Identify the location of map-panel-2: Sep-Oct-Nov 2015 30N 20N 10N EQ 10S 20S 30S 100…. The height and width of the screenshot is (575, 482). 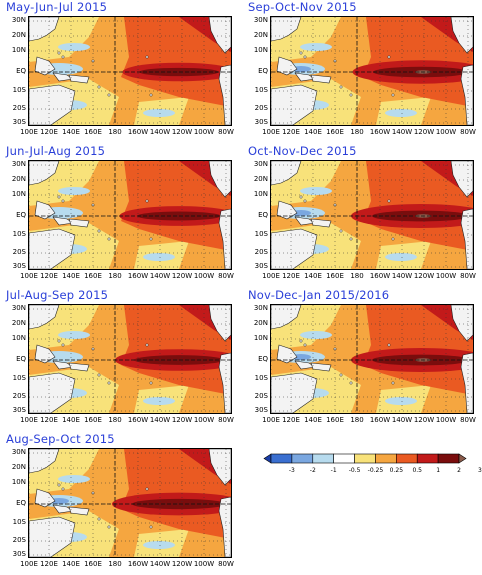
(362, 71).